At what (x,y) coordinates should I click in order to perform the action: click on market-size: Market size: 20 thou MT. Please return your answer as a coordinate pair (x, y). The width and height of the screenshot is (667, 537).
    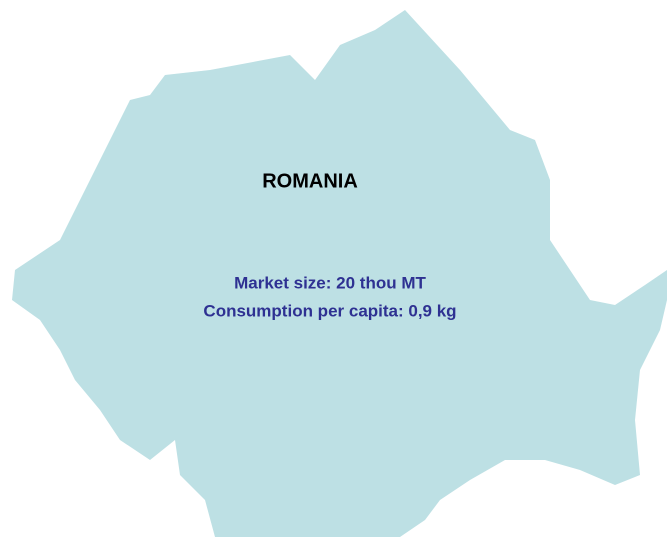
    Looking at the image, I should click on (330, 282).